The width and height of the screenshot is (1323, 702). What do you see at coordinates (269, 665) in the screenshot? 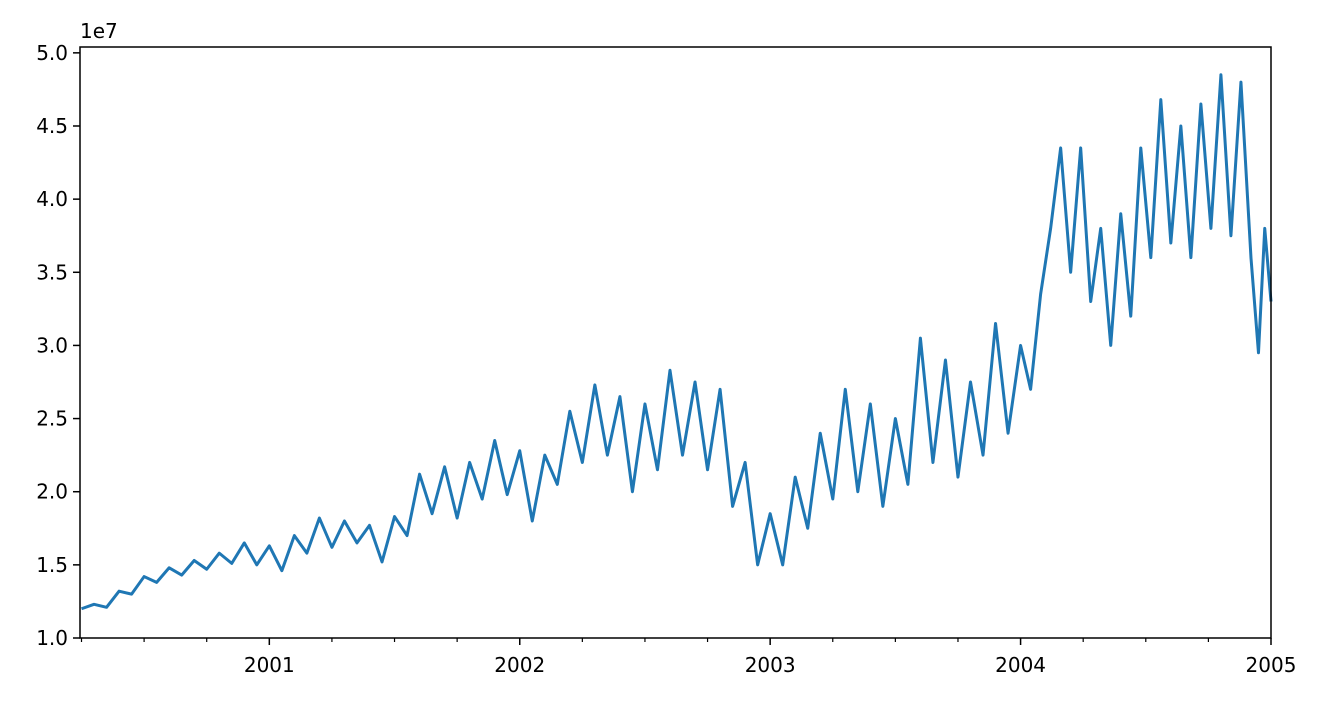
I see `x-tick-label: 2001` at bounding box center [269, 665].